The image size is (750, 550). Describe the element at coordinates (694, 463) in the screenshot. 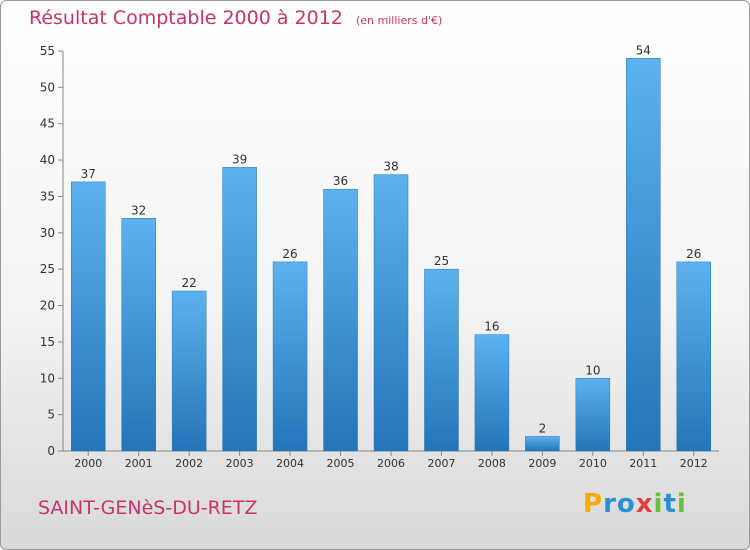

I see `x-tick-label: 2012` at that location.